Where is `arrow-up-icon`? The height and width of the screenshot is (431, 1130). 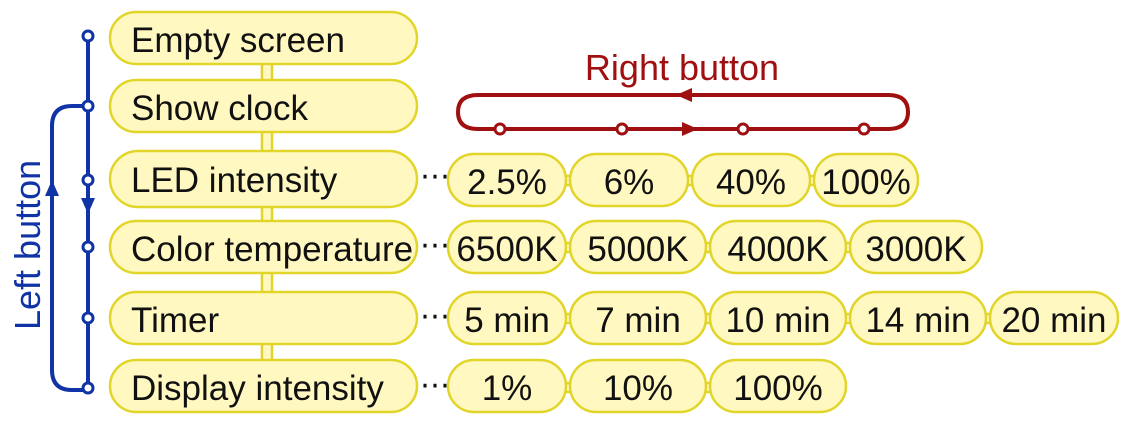 arrow-up-icon is located at coordinates (52, 188).